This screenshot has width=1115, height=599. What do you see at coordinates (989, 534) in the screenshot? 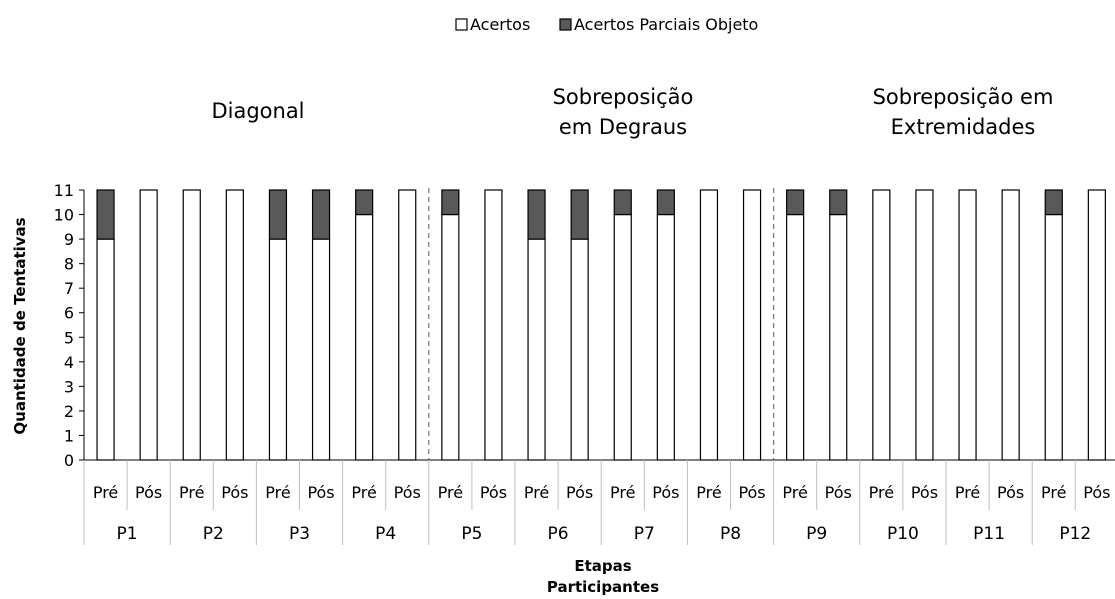
I see `participant-label: P11` at bounding box center [989, 534].